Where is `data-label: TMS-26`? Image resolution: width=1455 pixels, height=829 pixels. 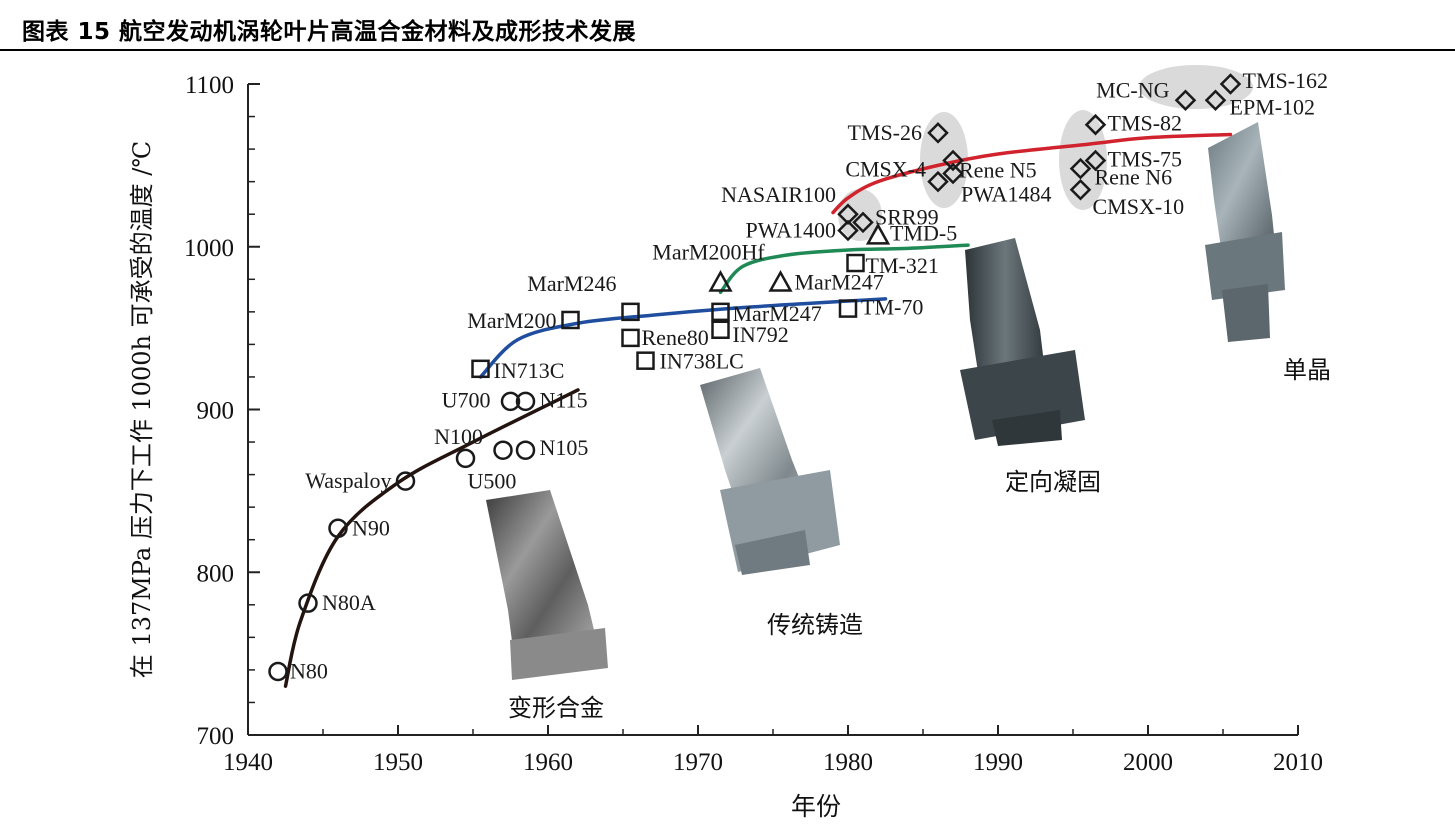
data-label: TMS-26 is located at coordinates (884, 132).